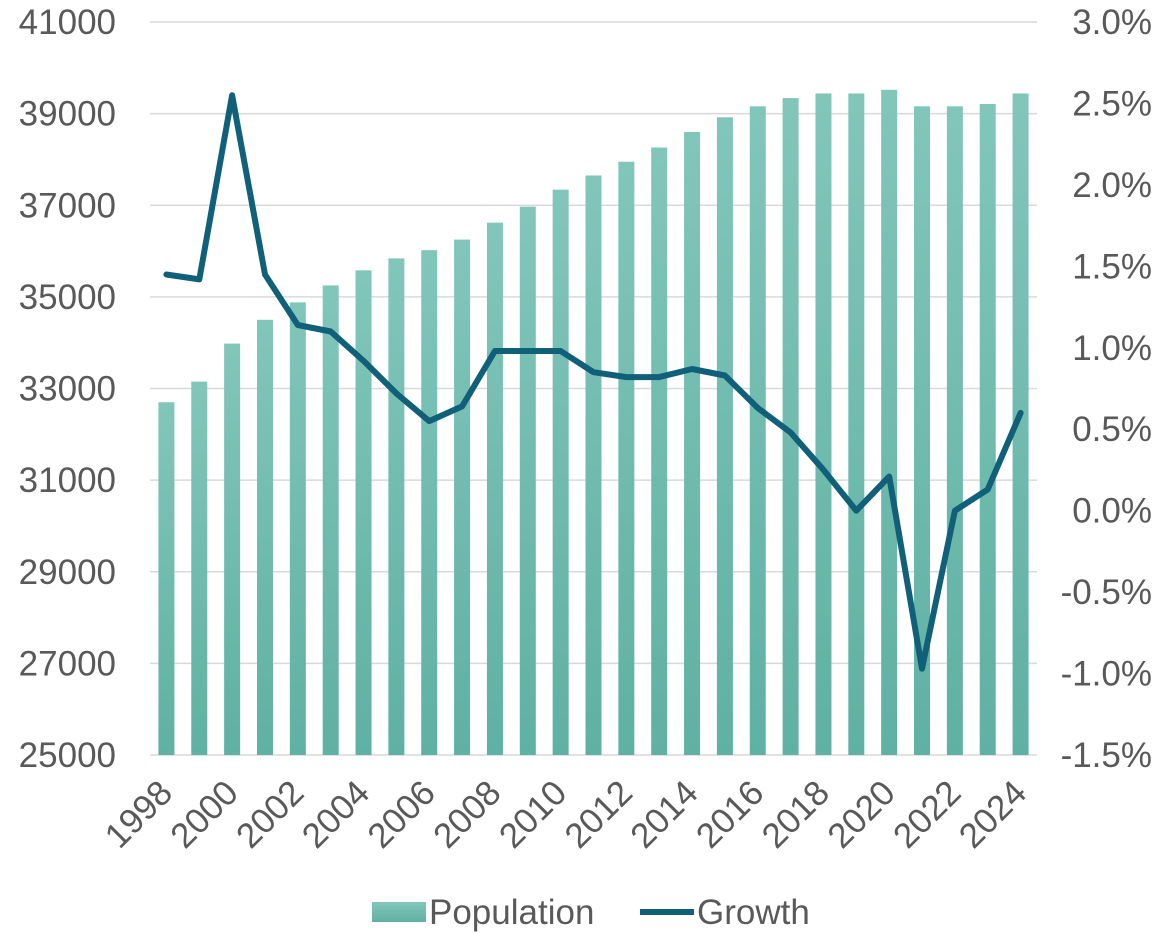 The width and height of the screenshot is (1171, 933). Describe the element at coordinates (795, 814) in the screenshot. I see `x-tick-label: 2018` at that location.